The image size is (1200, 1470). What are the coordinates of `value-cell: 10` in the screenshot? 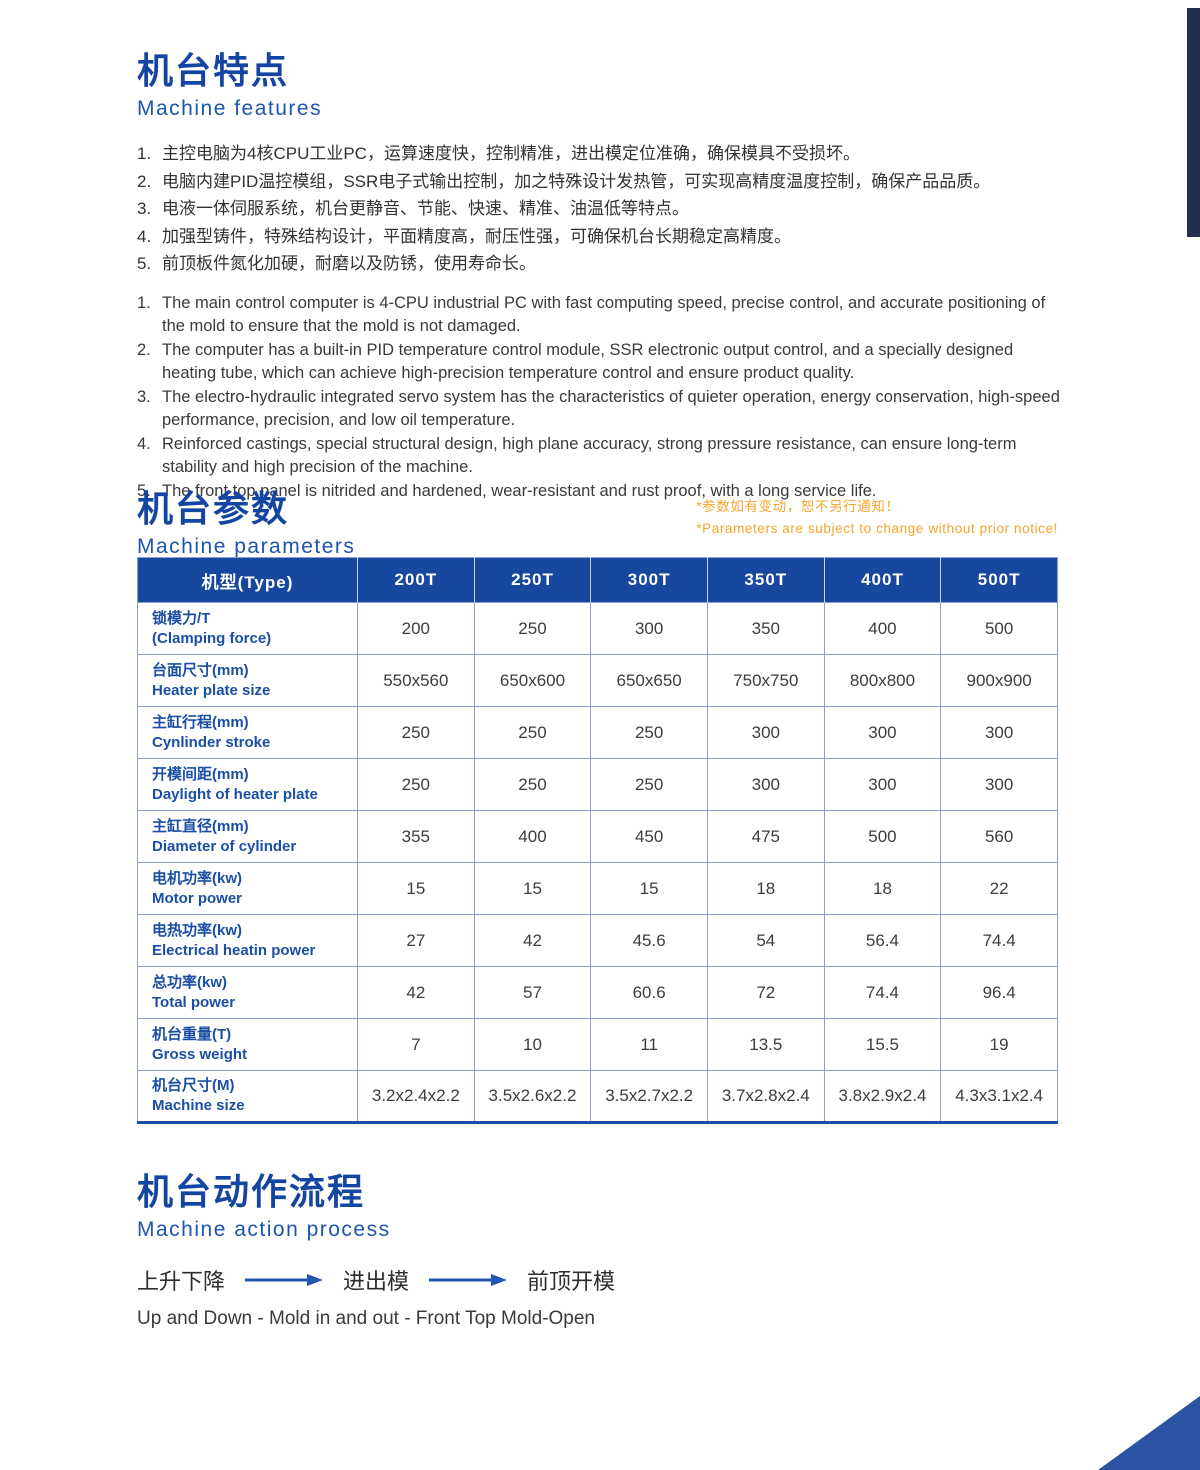 It's located at (532, 1044).